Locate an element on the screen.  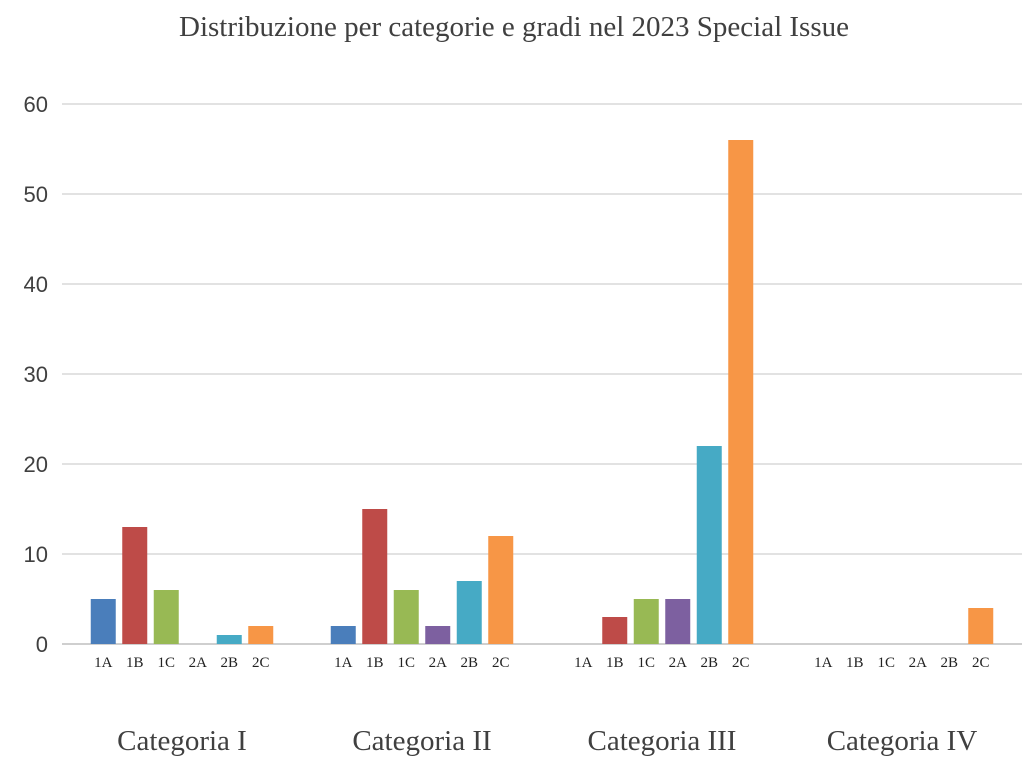
y-tick-label: 10 is located at coordinates (36, 554).